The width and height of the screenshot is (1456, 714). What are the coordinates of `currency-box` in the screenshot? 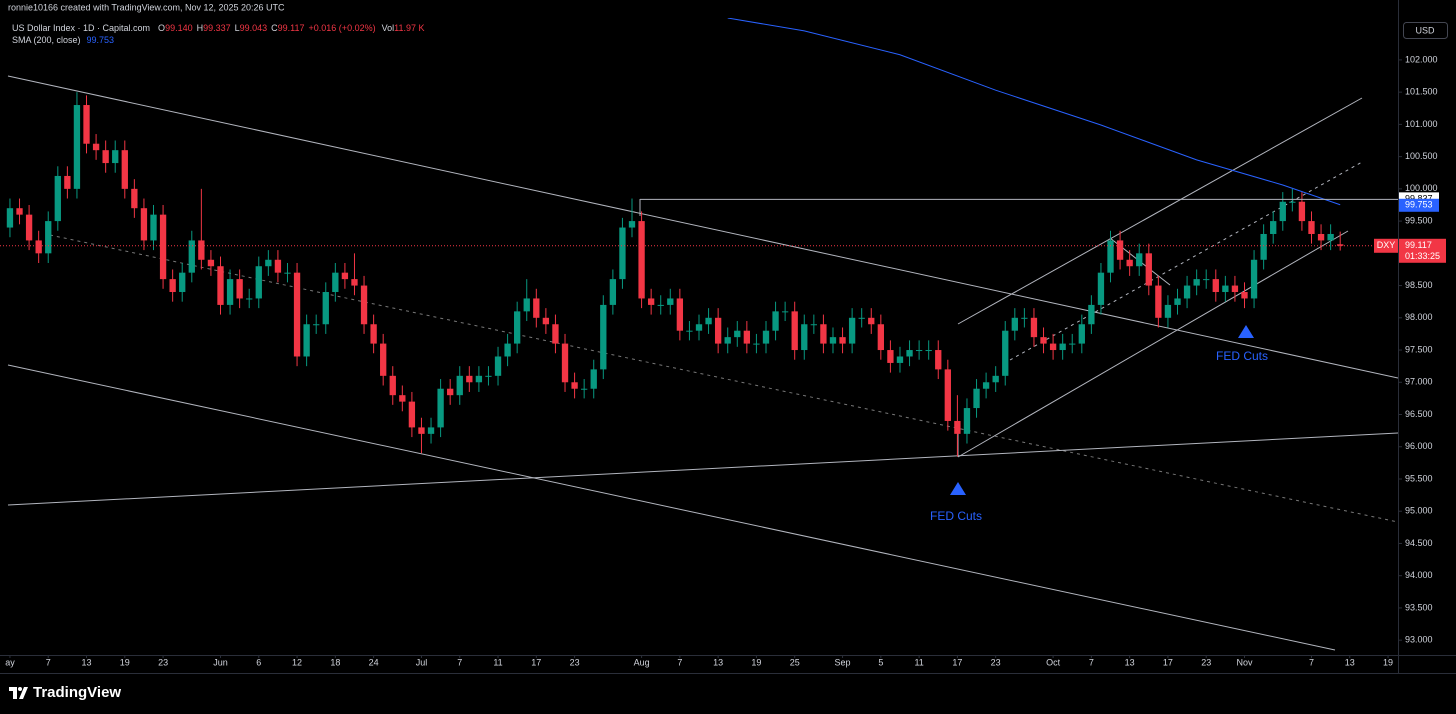 It's located at (1425, 30).